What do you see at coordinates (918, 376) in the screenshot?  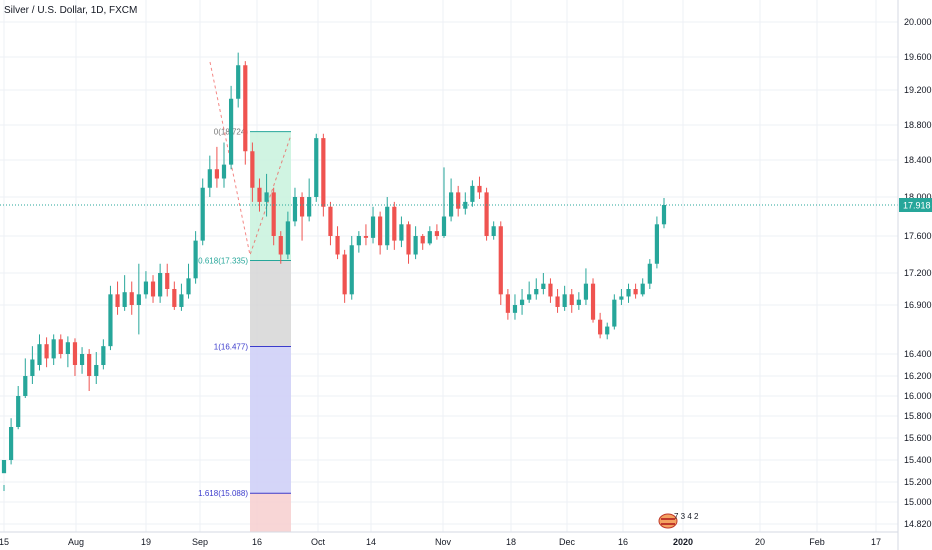 I see `y-tick-label: 16.200` at bounding box center [918, 376].